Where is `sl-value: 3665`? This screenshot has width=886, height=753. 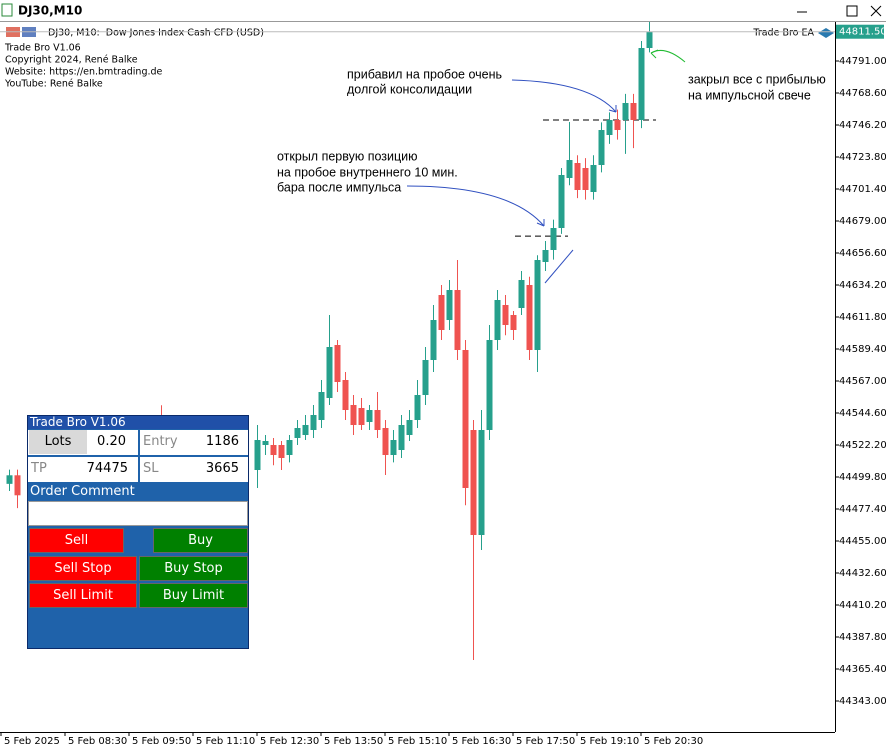
sl-value: 3665 is located at coordinates (222, 468).